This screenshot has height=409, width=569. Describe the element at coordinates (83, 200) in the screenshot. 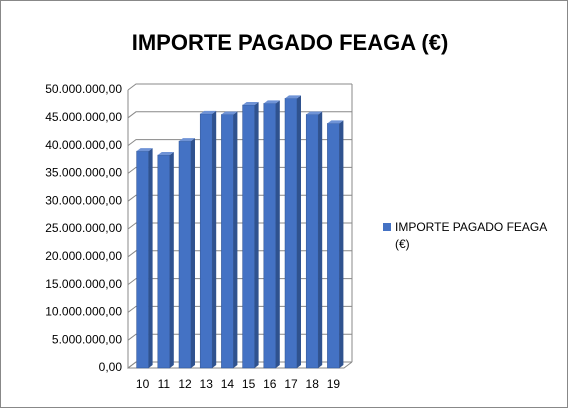

I see `y-tick-label: 30.000.000,00` at that location.